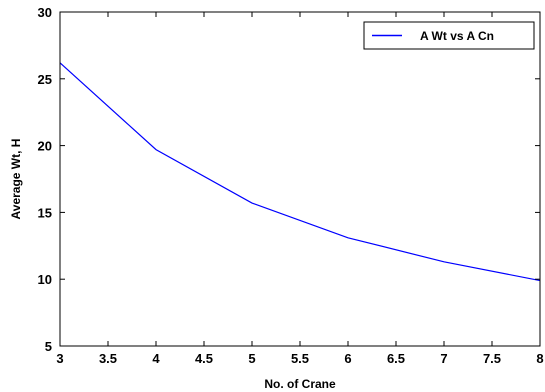 This screenshot has height=392, width=545. Describe the element at coordinates (457, 36) in the screenshot. I see `legend-entry-label: A Wt vs A Cn` at that location.